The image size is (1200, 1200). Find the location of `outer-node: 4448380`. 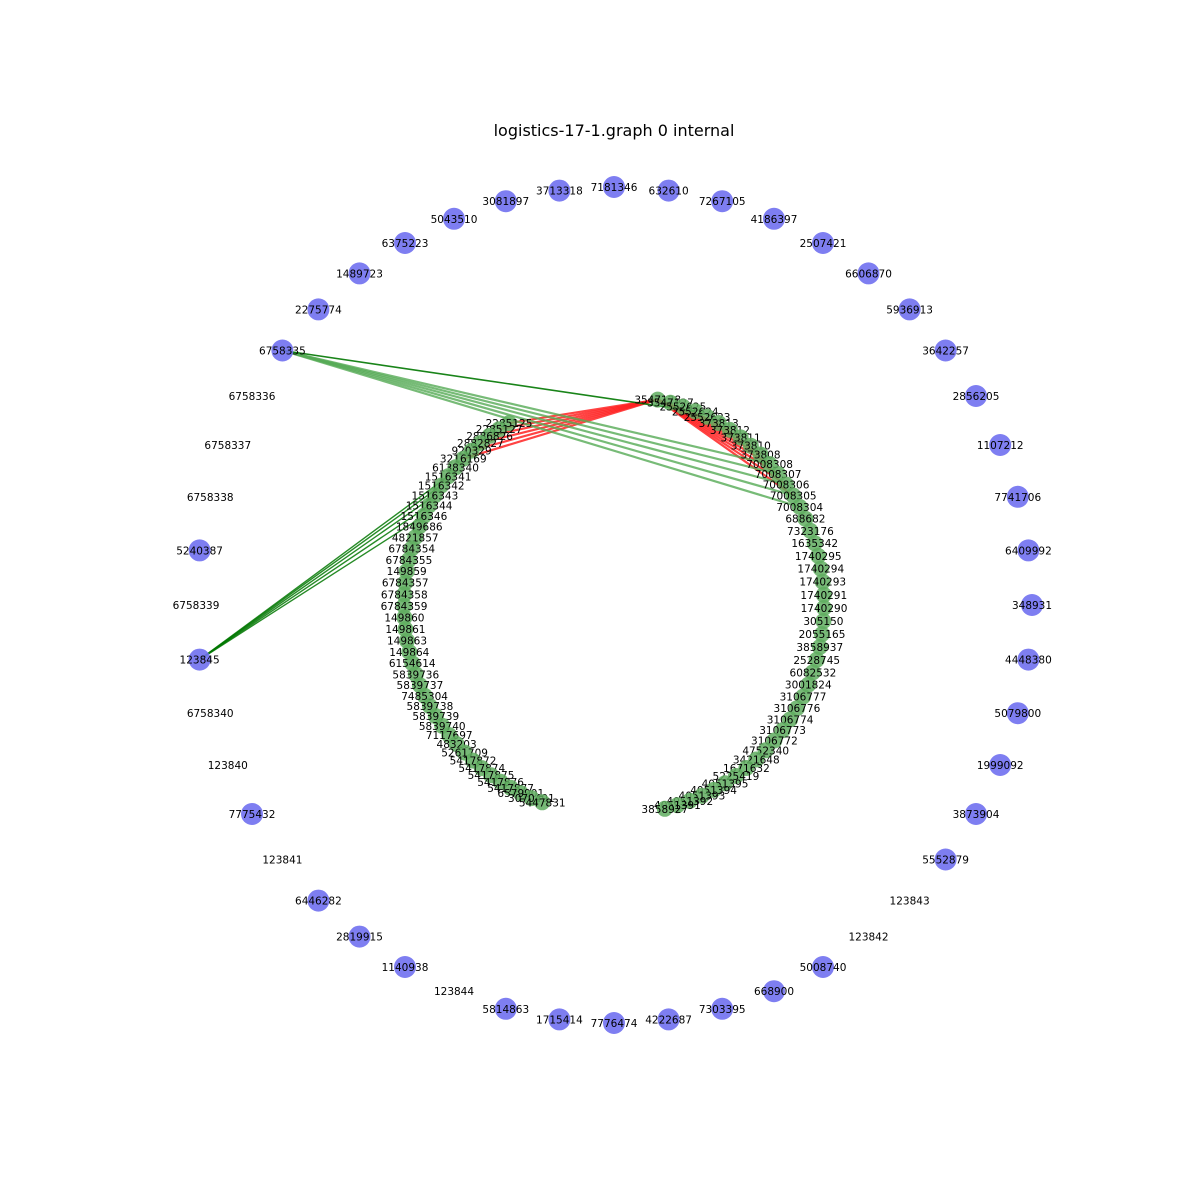

outer-node: 4448380 is located at coordinates (1028, 659).